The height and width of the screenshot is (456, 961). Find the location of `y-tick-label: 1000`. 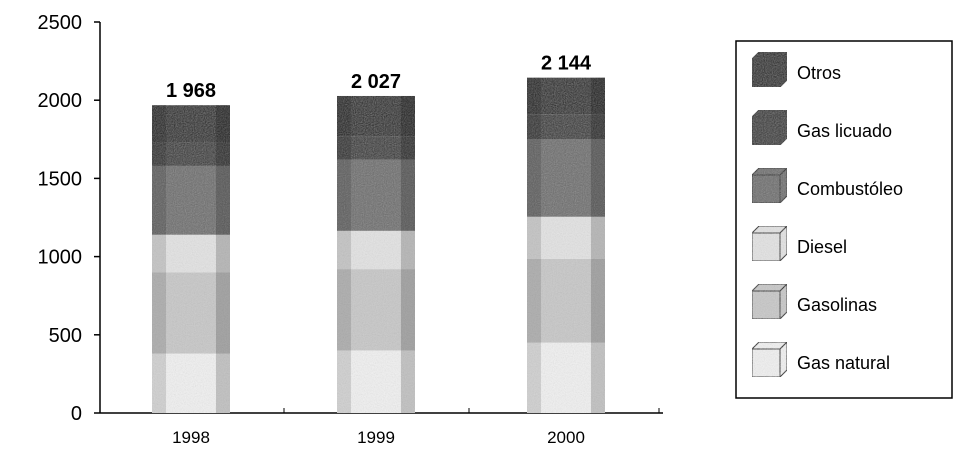

y-tick-label: 1000 is located at coordinates (60, 258).